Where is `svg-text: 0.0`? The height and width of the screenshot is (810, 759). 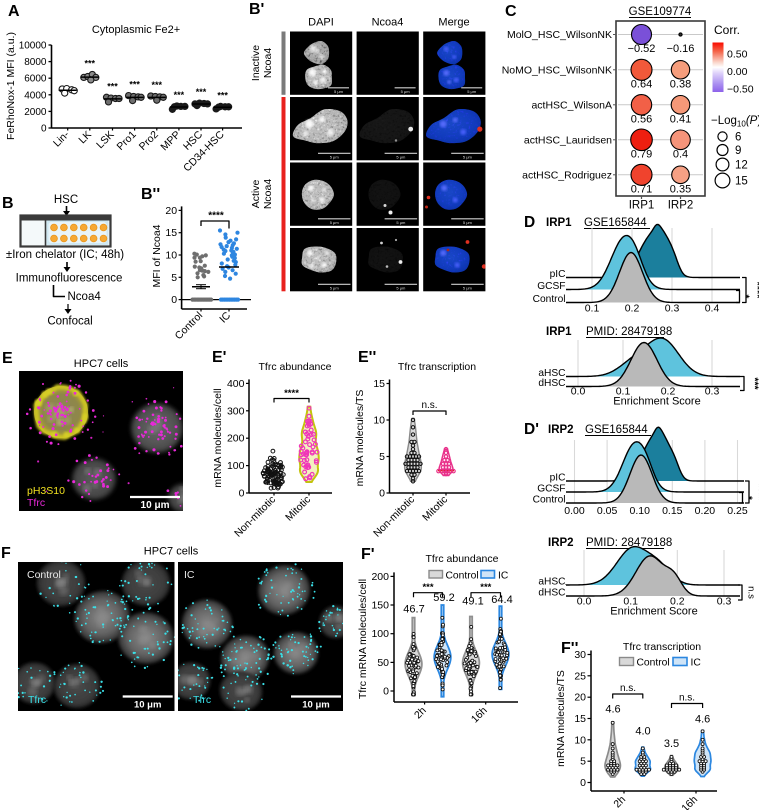
svg-text: 0.0 is located at coordinates (578, 392).